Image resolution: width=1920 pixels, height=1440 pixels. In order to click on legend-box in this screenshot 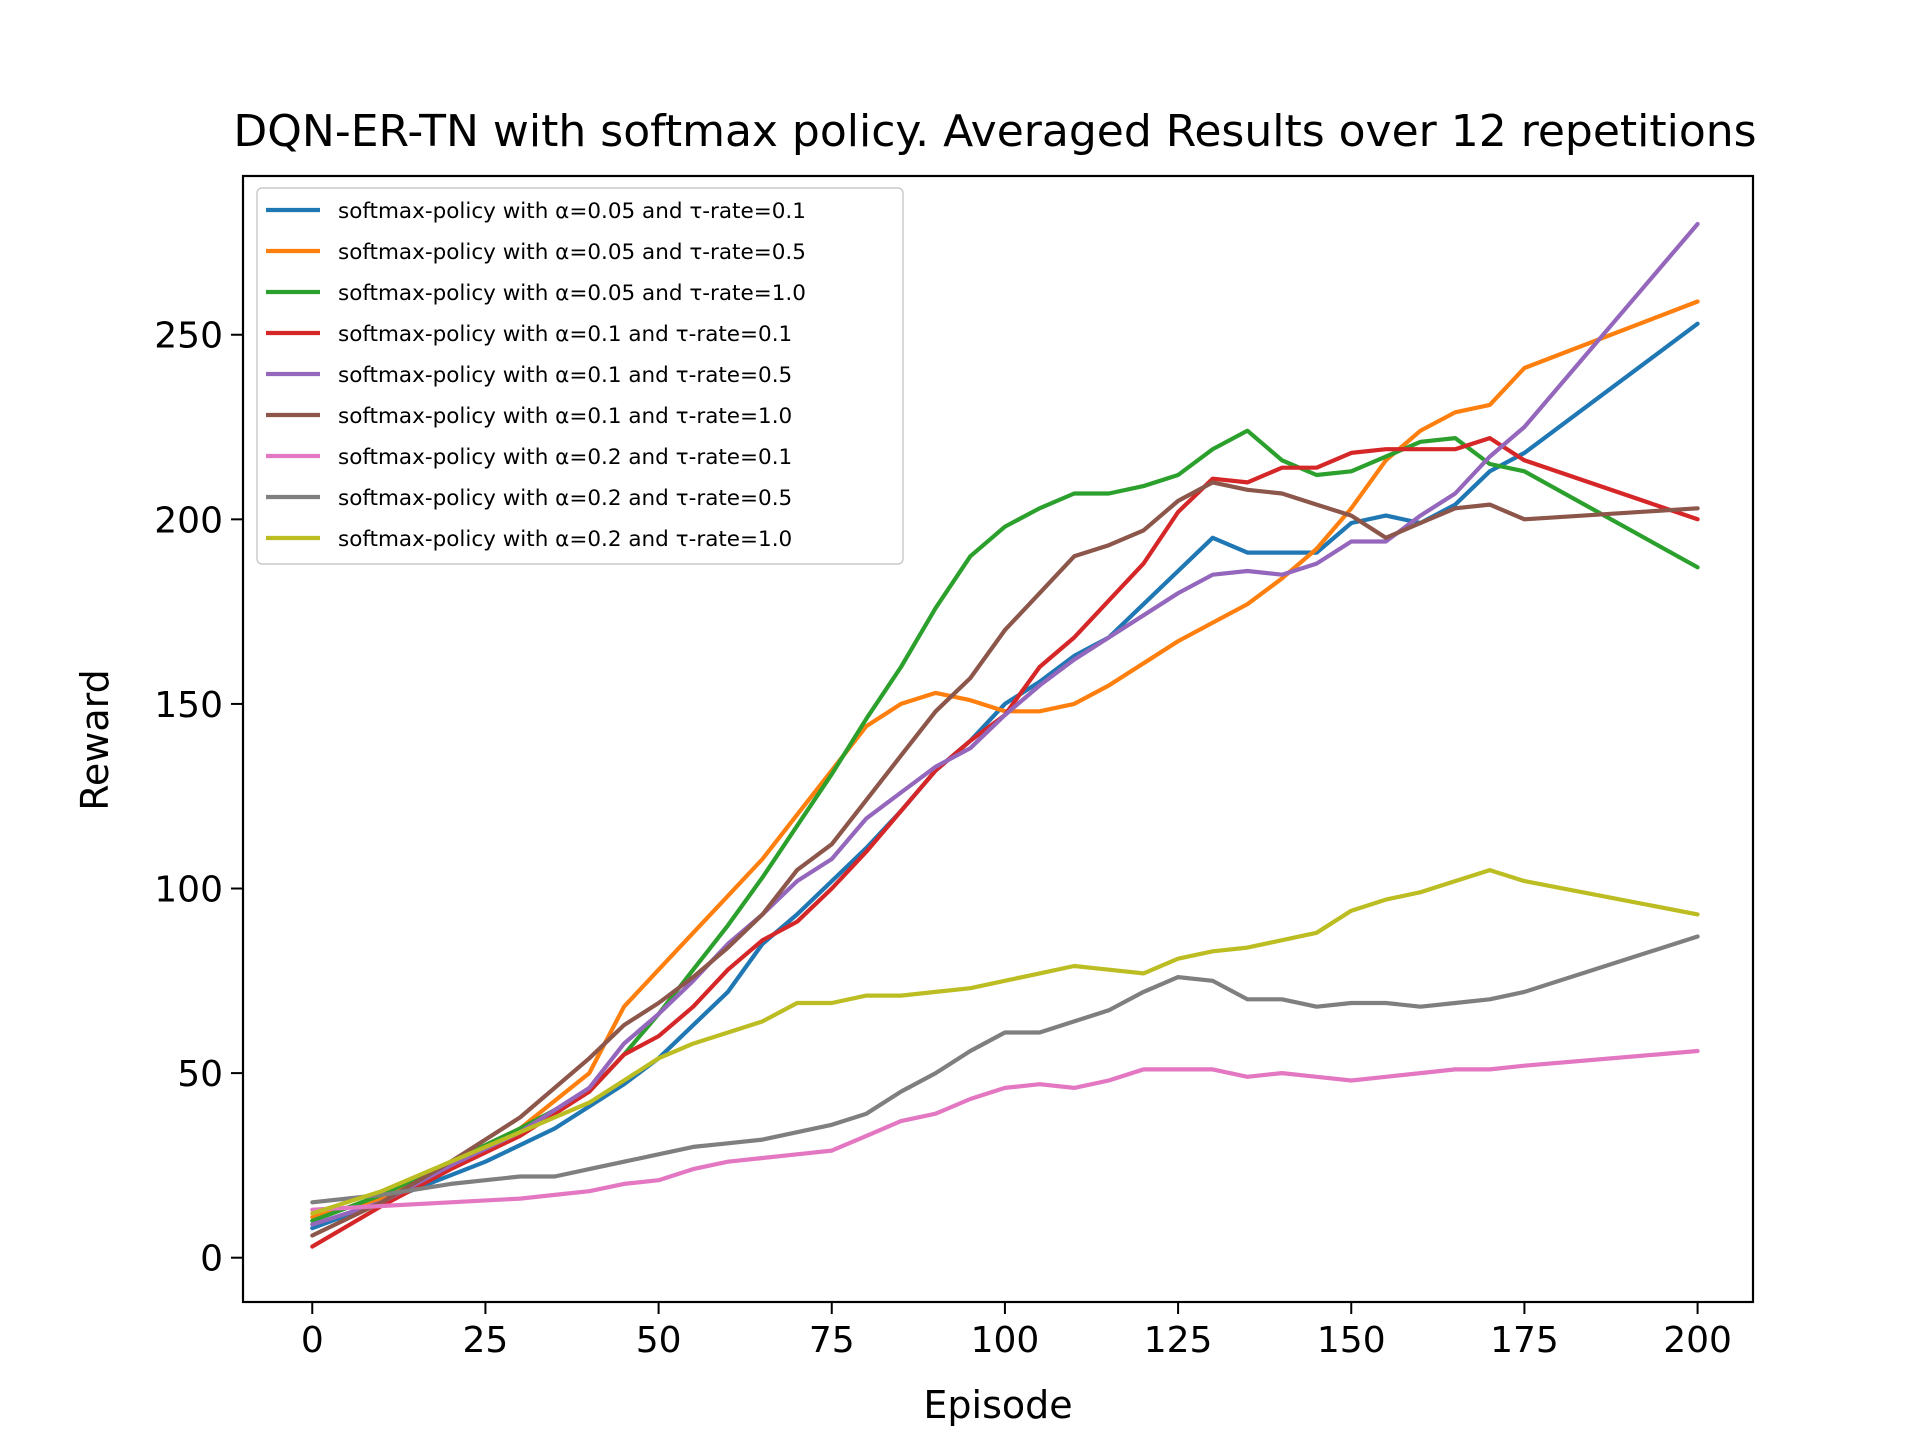, I will do `click(580, 376)`.